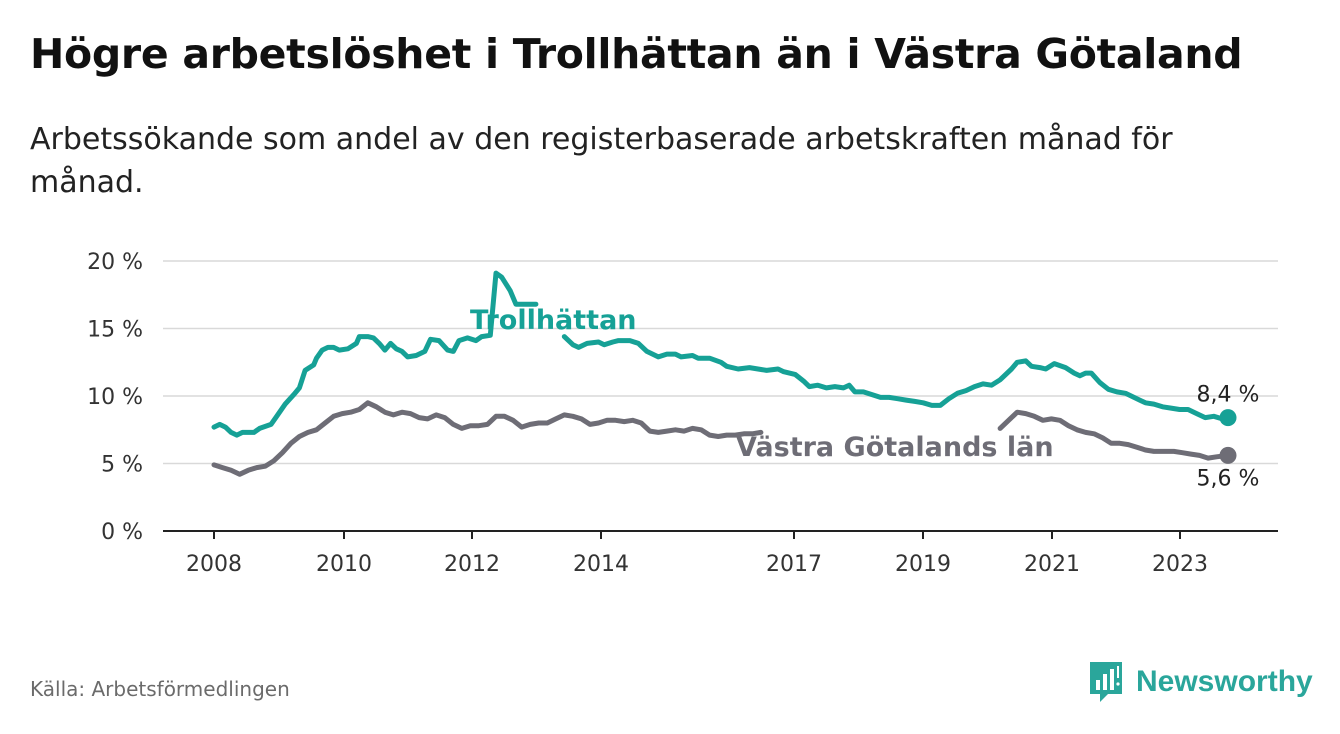  What do you see at coordinates (923, 564) in the screenshot?
I see `x-tick-label: 2019` at bounding box center [923, 564].